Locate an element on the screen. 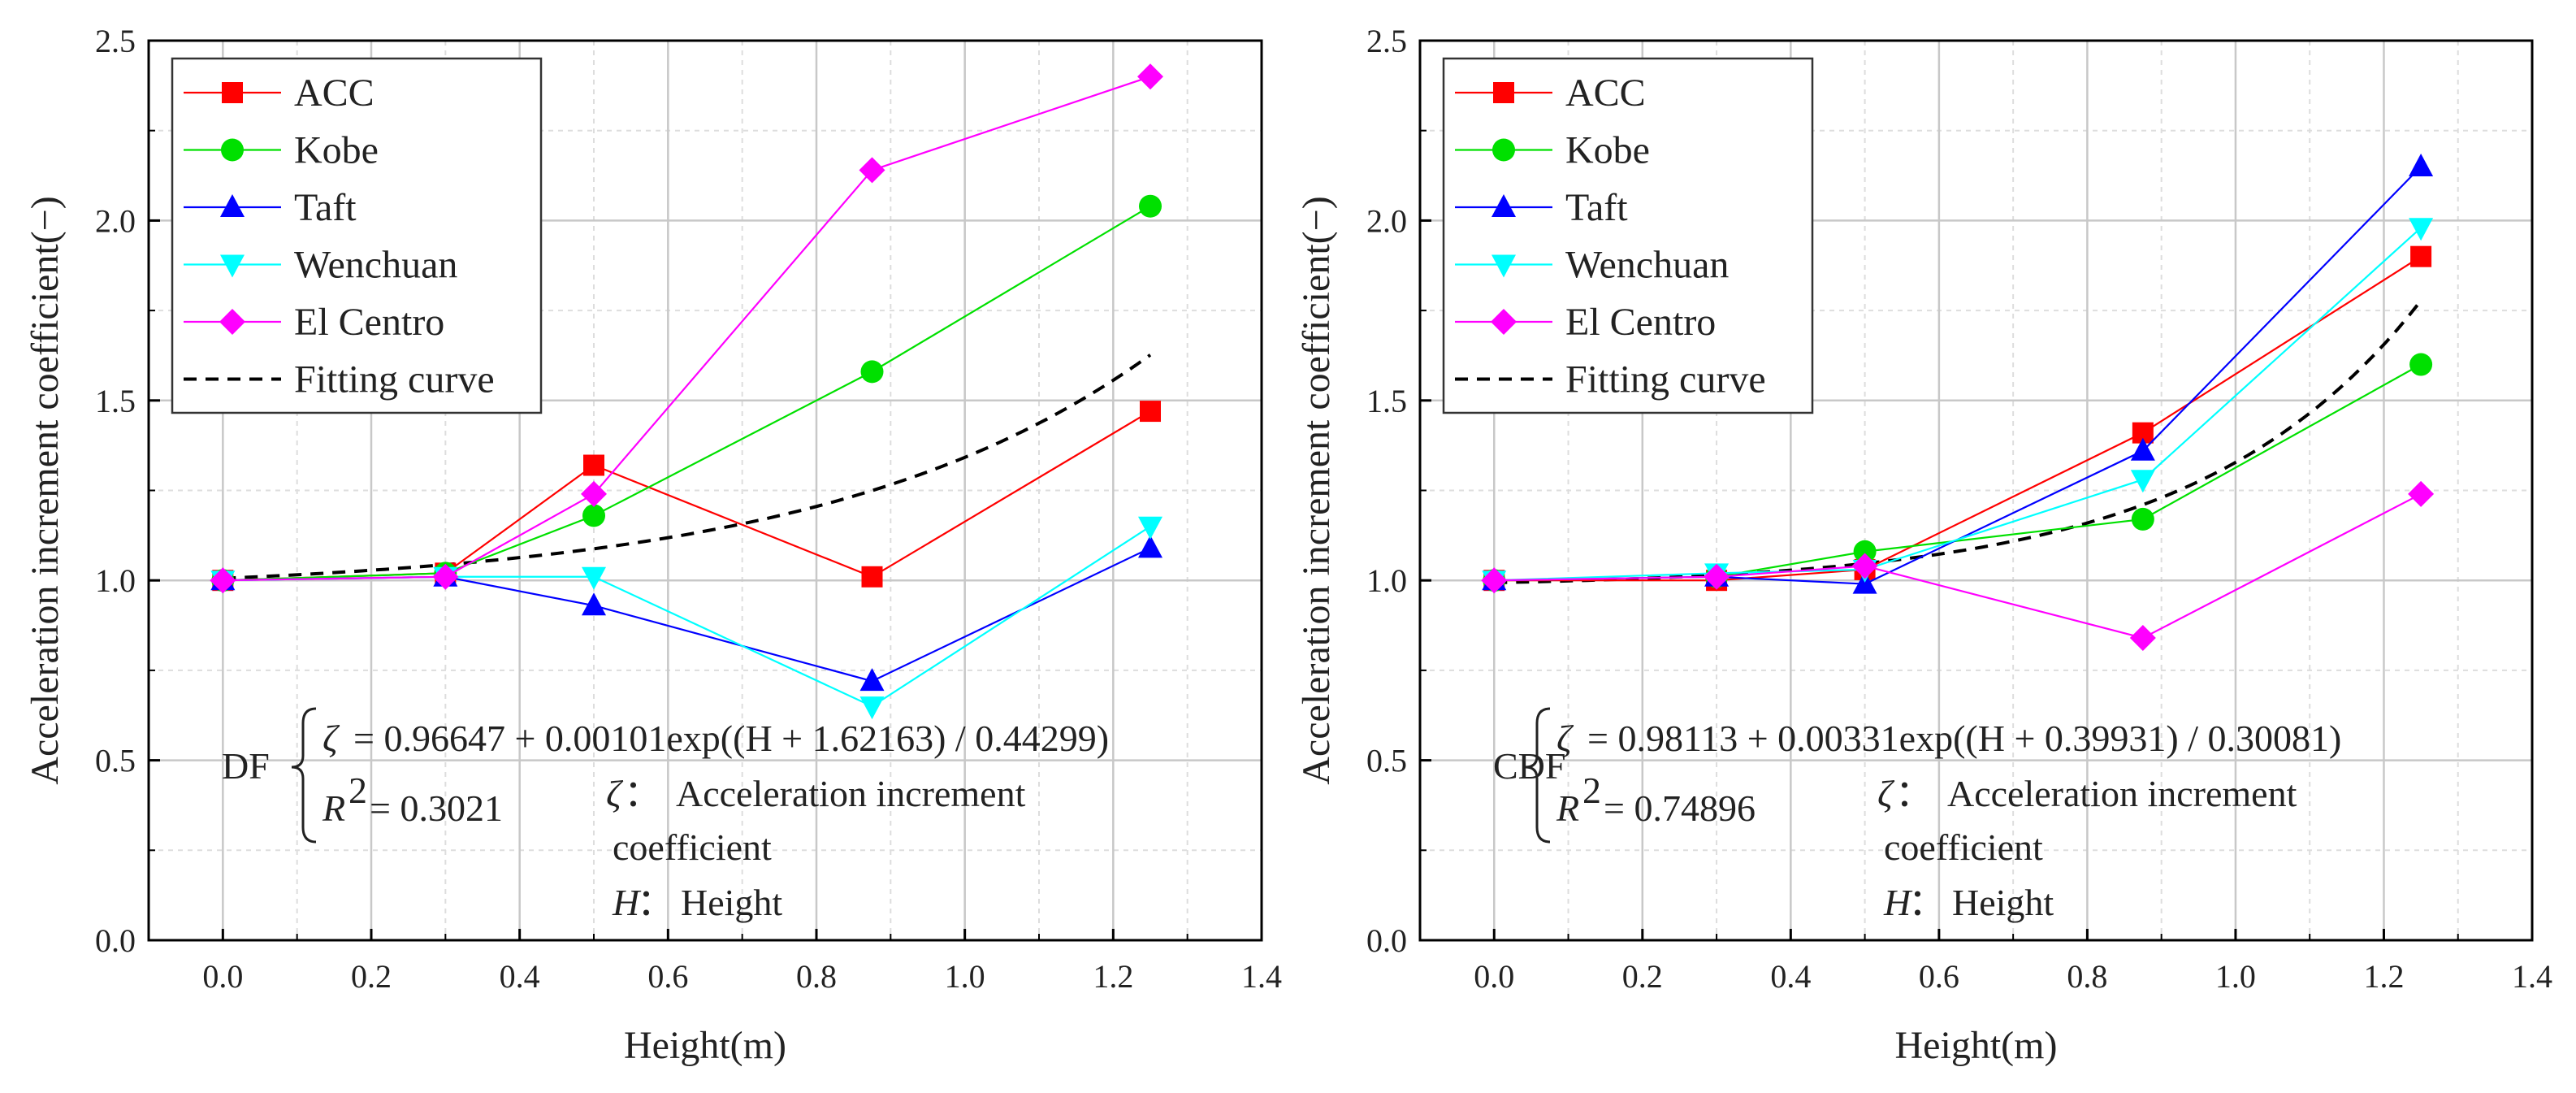 This screenshot has height=1093, width=2576. r2-value: = 0.3021 is located at coordinates (437, 808).